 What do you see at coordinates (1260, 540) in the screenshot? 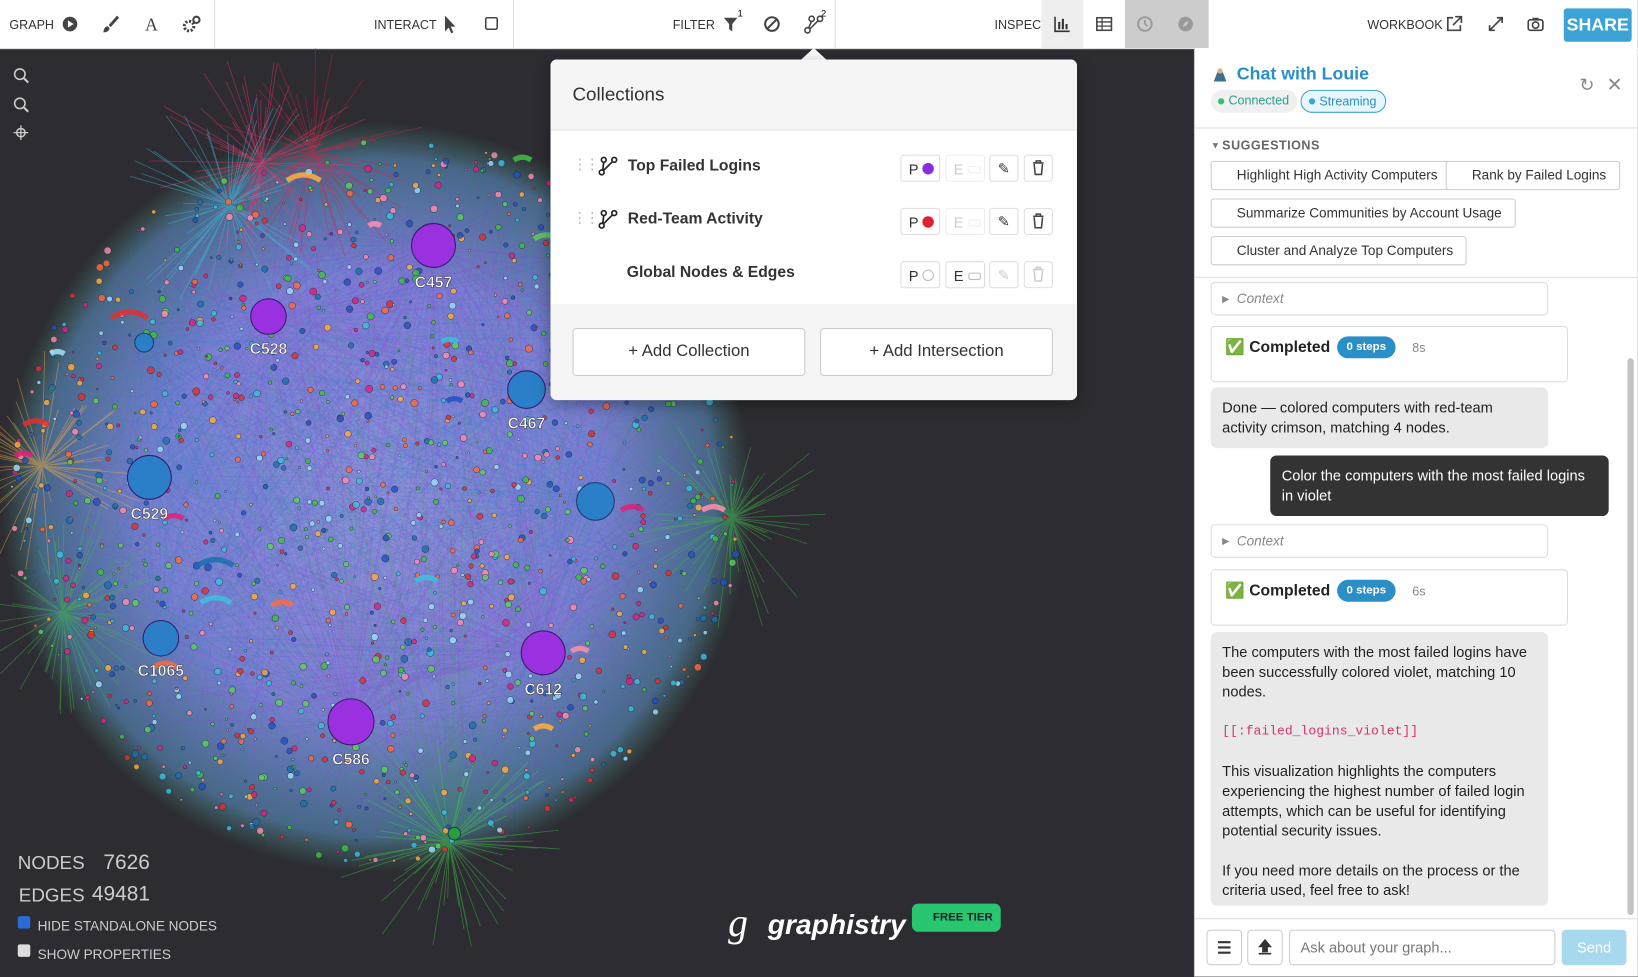
I see `context-label: Context` at bounding box center [1260, 540].